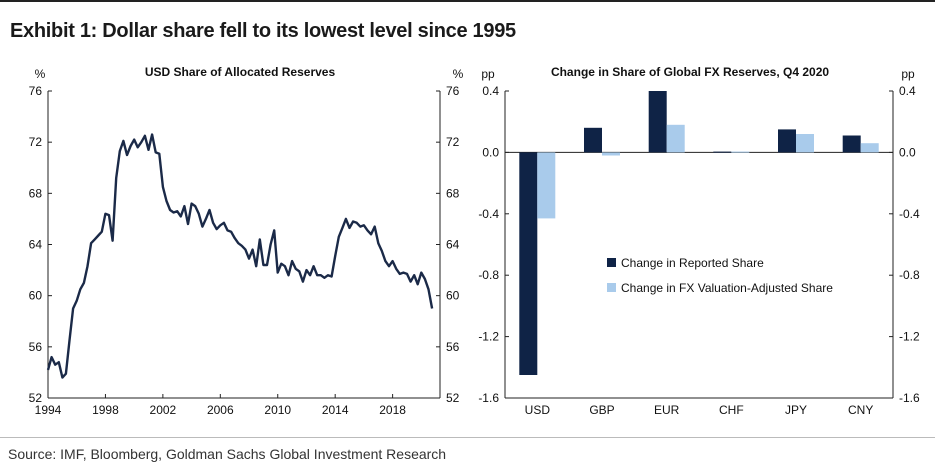  Describe the element at coordinates (796, 410) in the screenshot. I see `bar-chart-category-label: JPY` at that location.